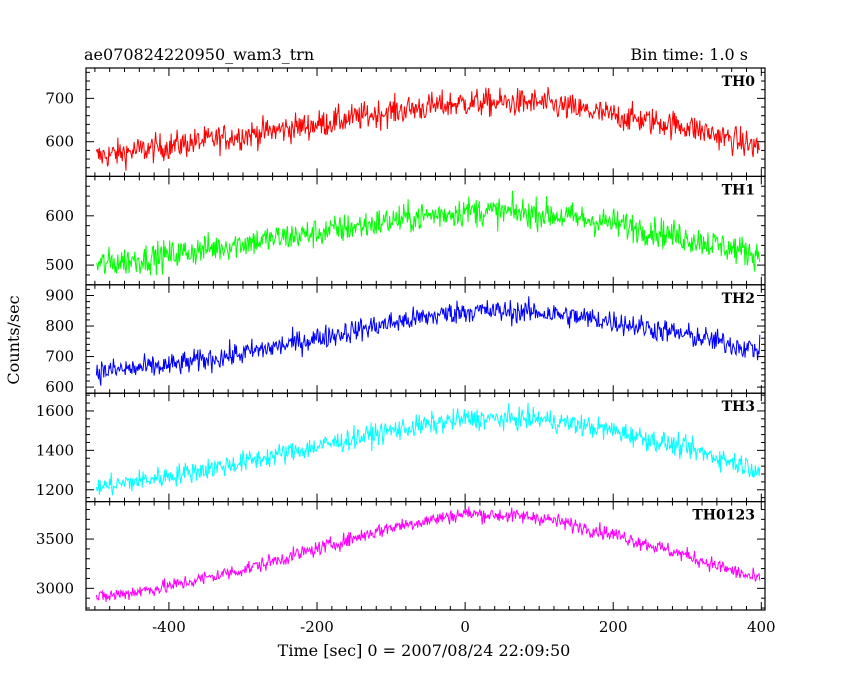 Image resolution: width=850 pixels, height=680 pixels. I want to click on x-tick-labels: -400 -200 0 200 400, so click(464, 627).